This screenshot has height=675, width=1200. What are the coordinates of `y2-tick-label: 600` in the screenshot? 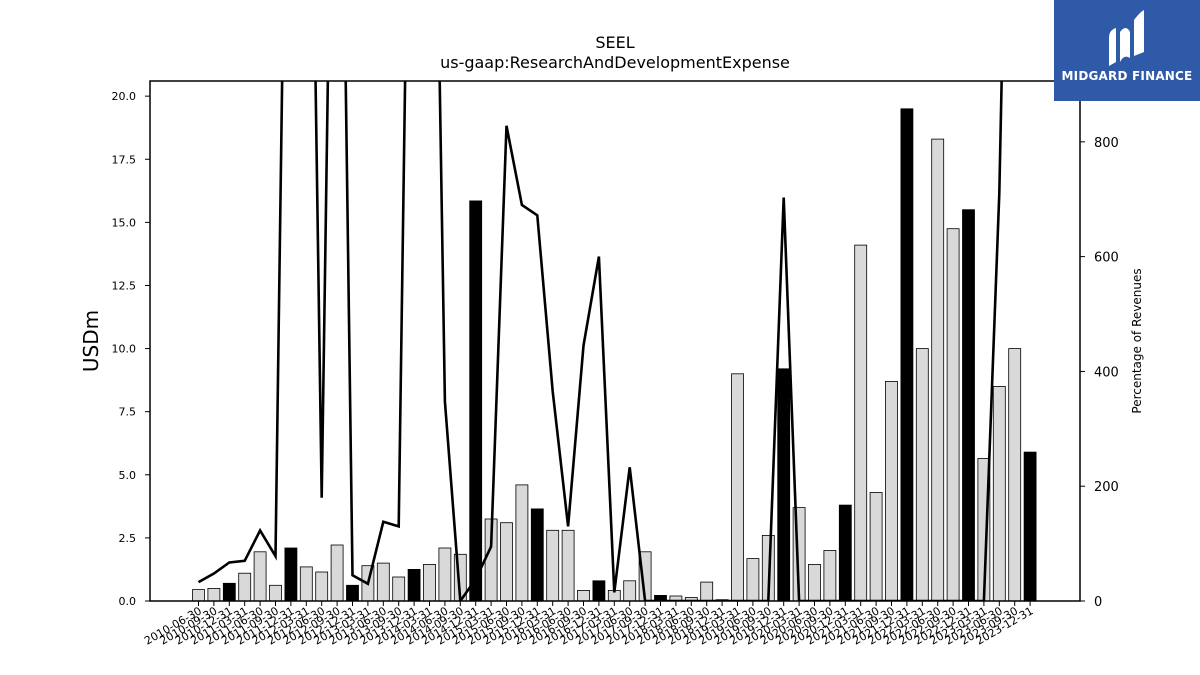 It's located at (1106, 258).